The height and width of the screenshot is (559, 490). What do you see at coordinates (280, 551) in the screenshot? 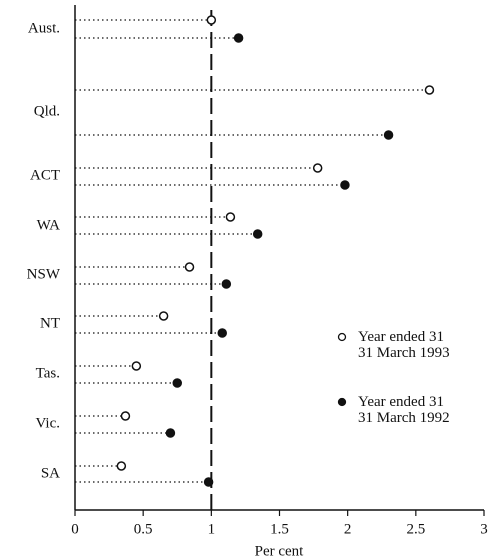
I see `x-axis-title: Per cent` at bounding box center [280, 551].